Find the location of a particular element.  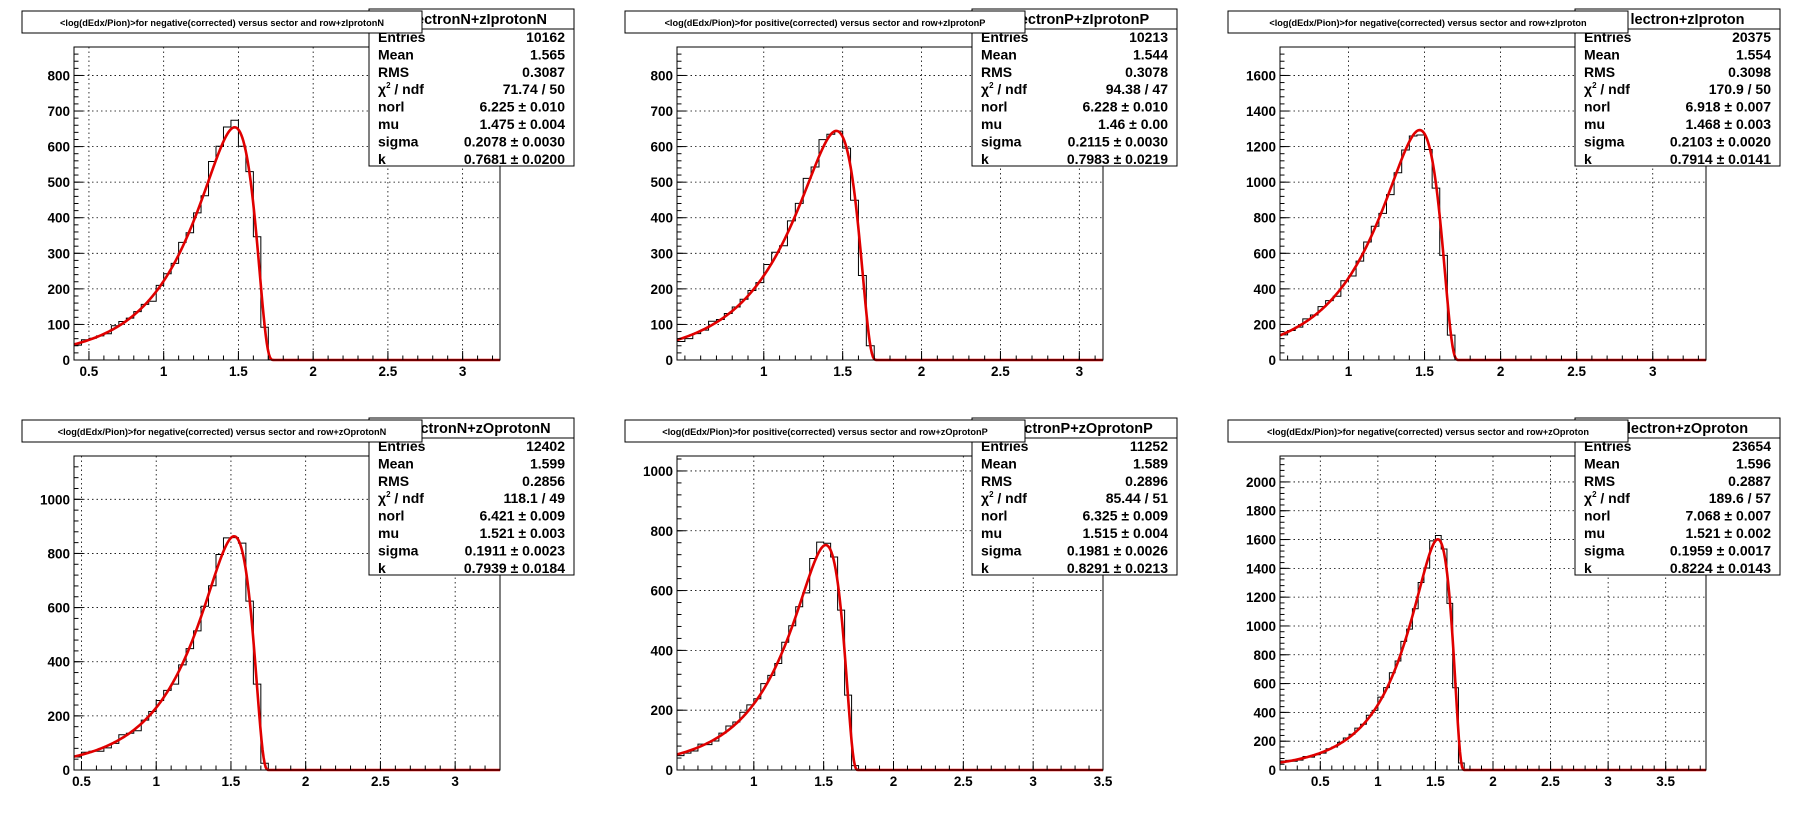

stat-value: 10162 is located at coordinates (545, 37).